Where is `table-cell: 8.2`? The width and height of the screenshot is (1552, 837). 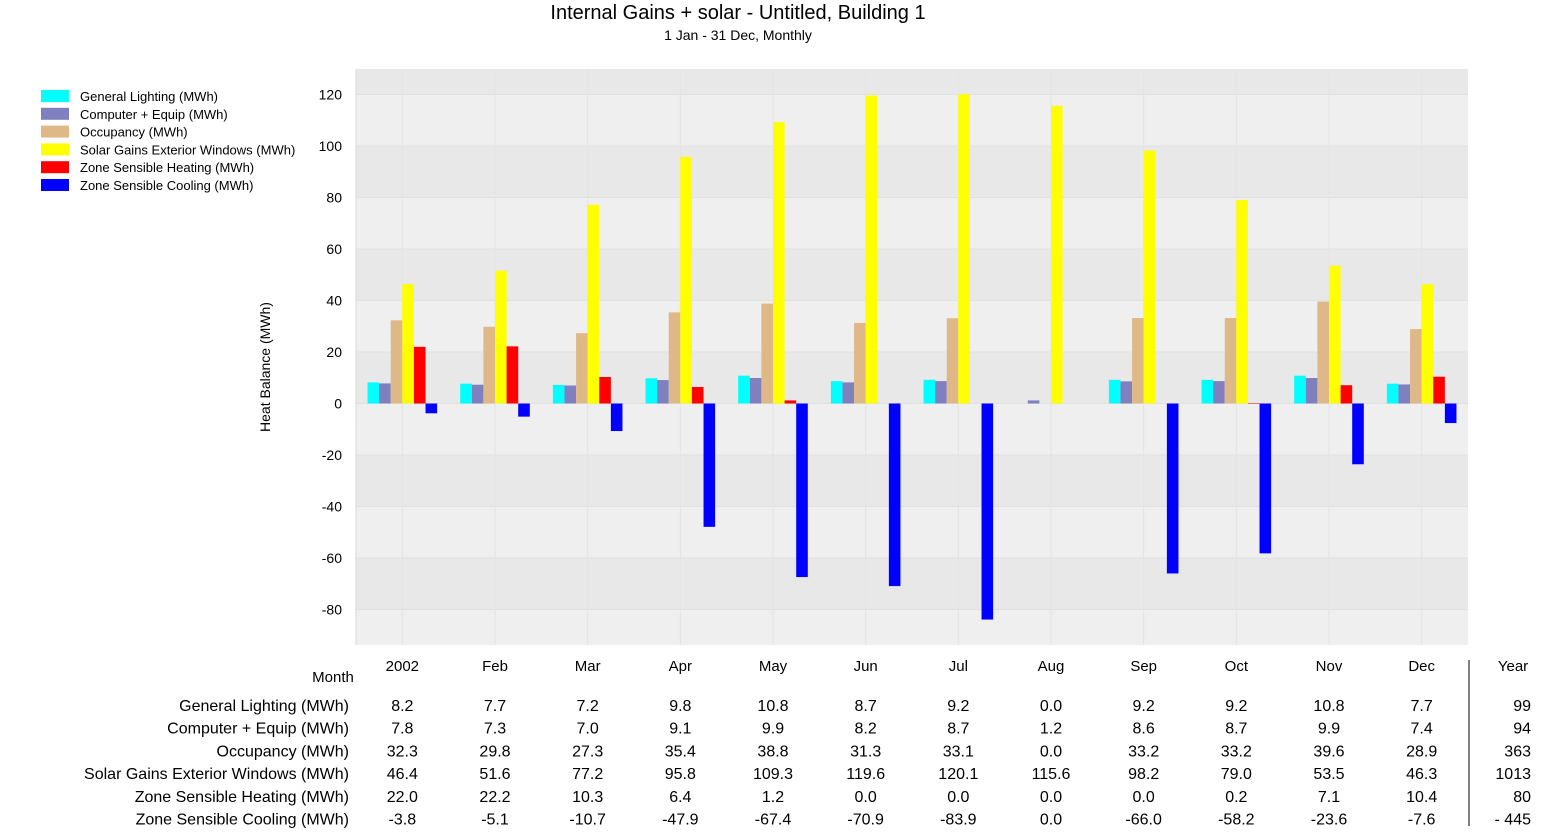
table-cell: 8.2 is located at coordinates (866, 729).